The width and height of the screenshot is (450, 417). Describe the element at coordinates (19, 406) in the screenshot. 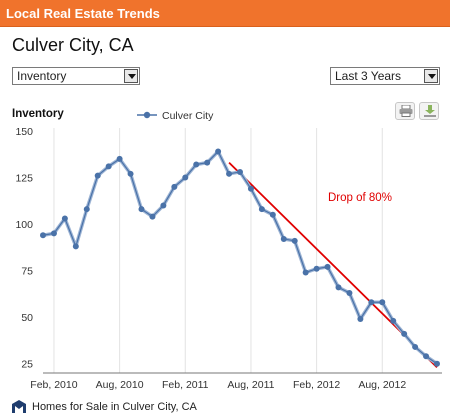

I see `brand-logo-icon` at that location.